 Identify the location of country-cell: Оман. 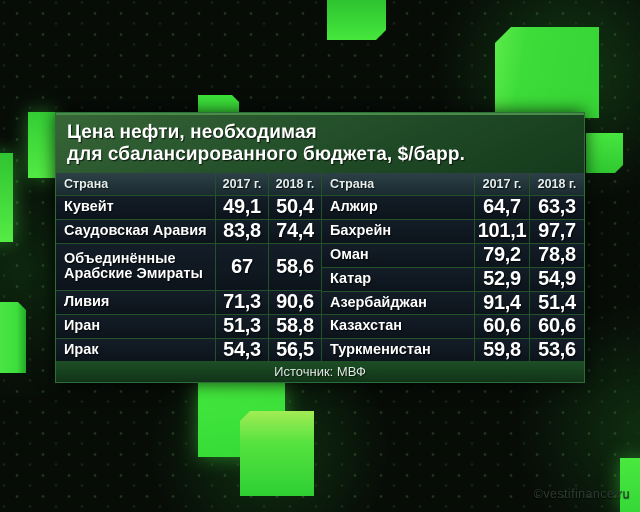
(398, 255).